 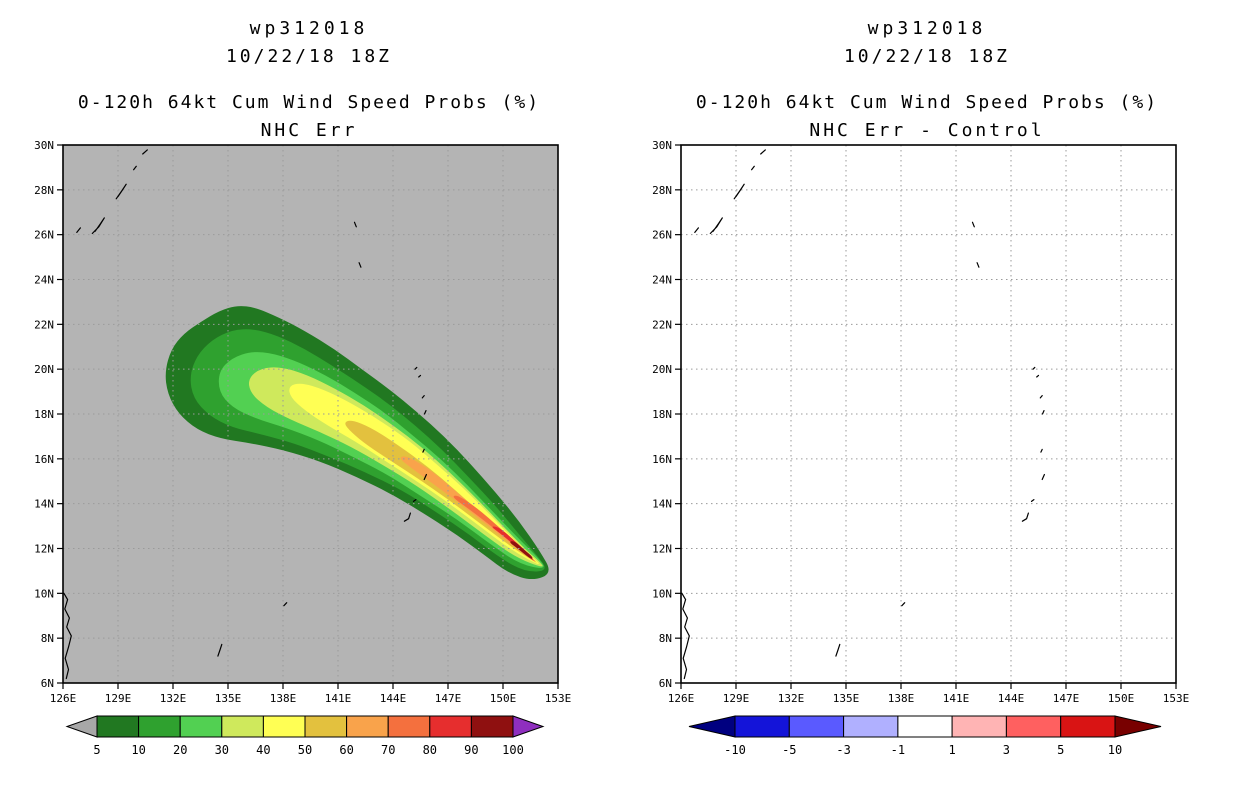 What do you see at coordinates (263, 750) in the screenshot?
I see `colorbar-label: 40` at bounding box center [263, 750].